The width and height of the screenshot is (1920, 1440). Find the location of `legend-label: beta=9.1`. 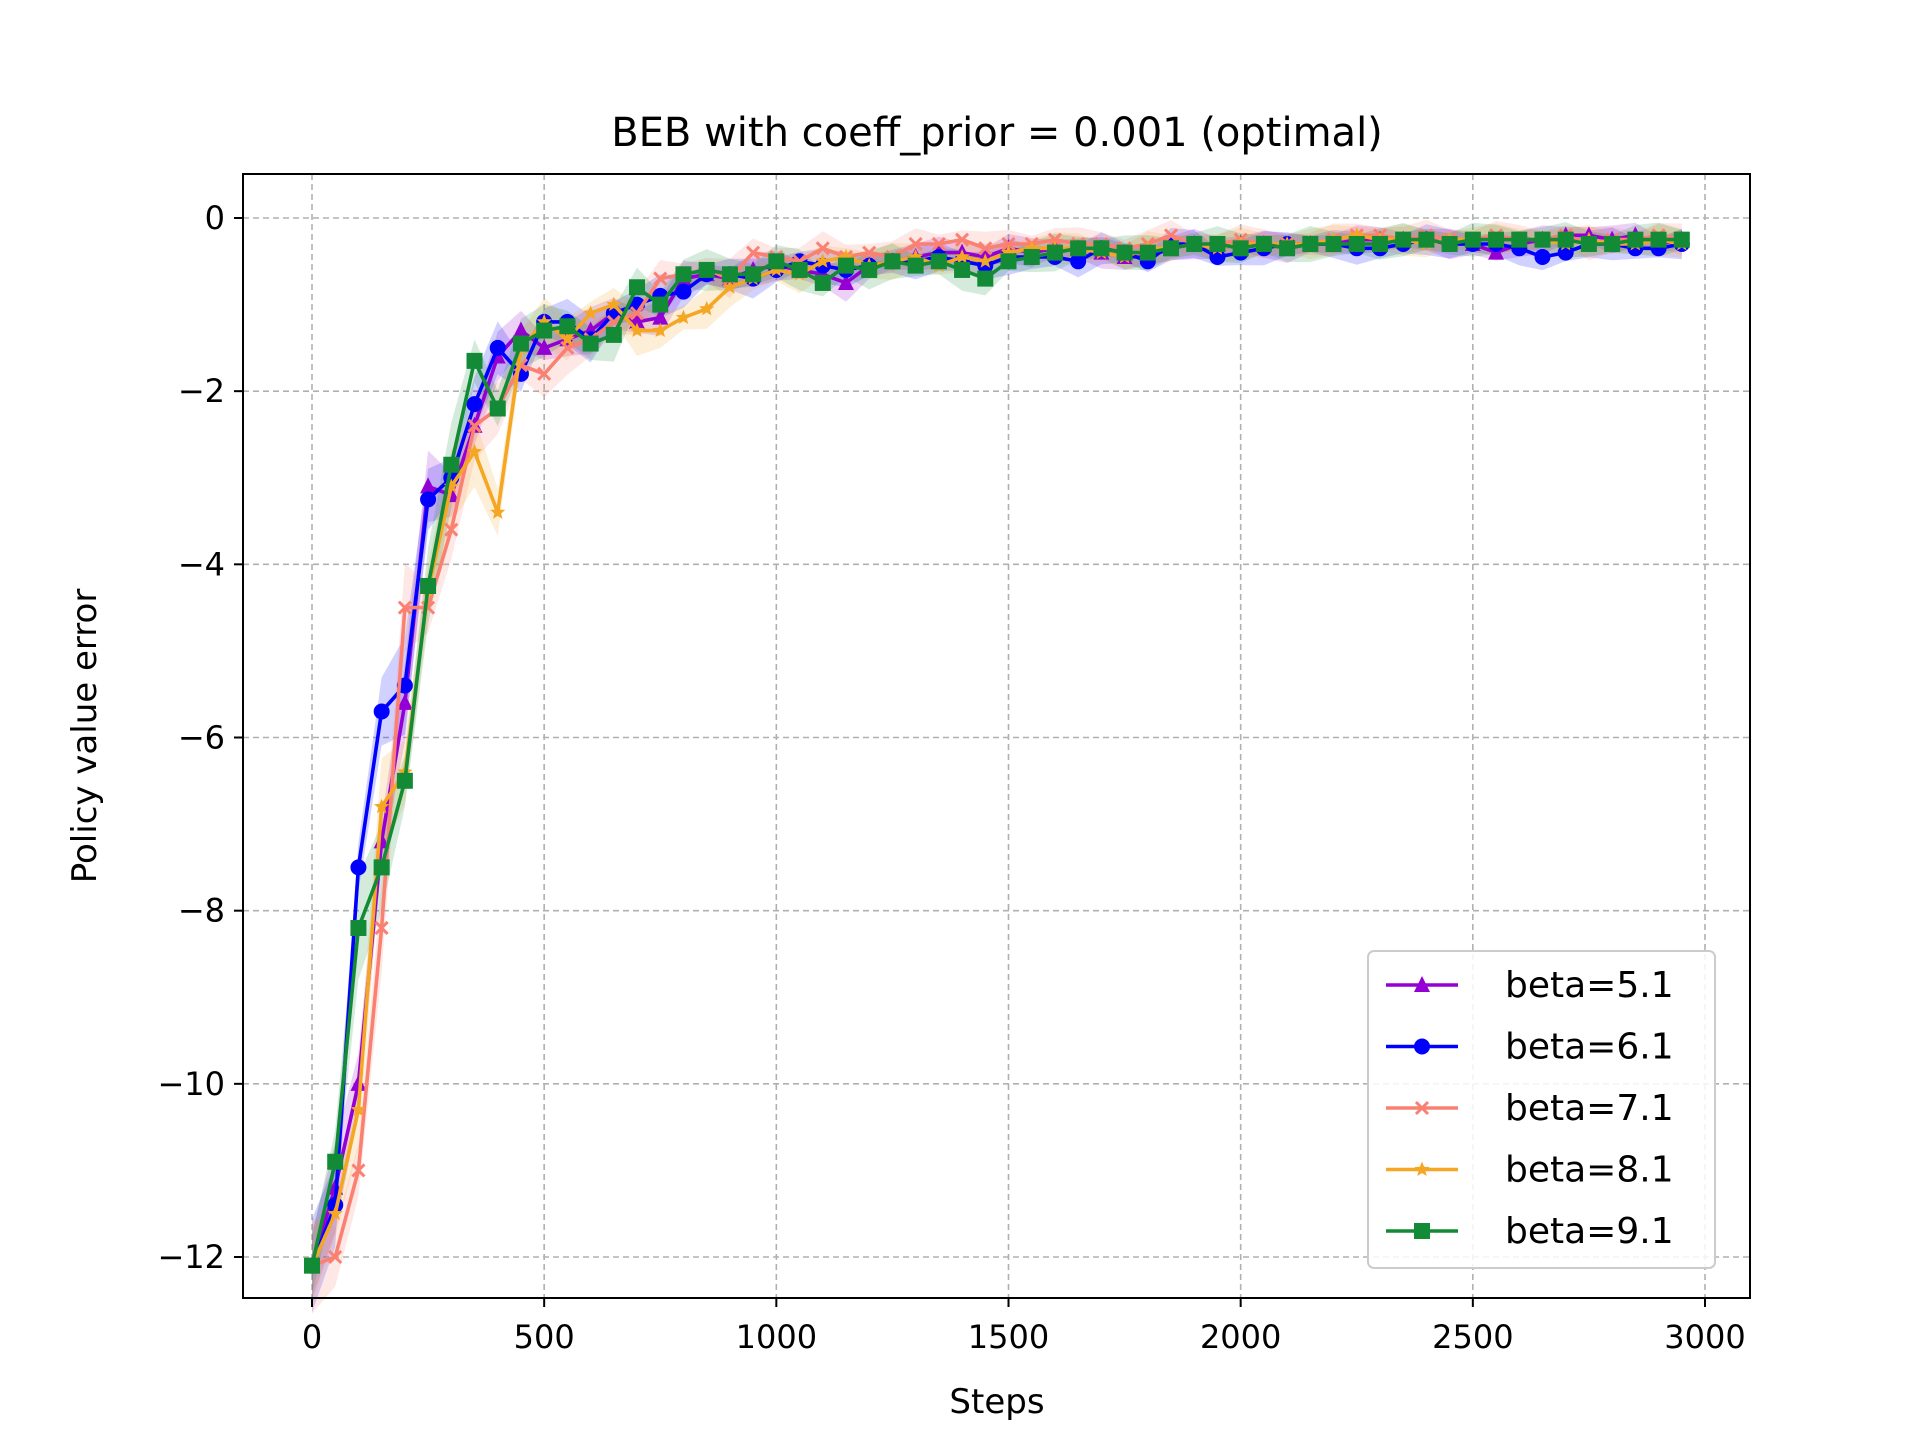

legend-label: beta=9.1 is located at coordinates (1589, 1231).